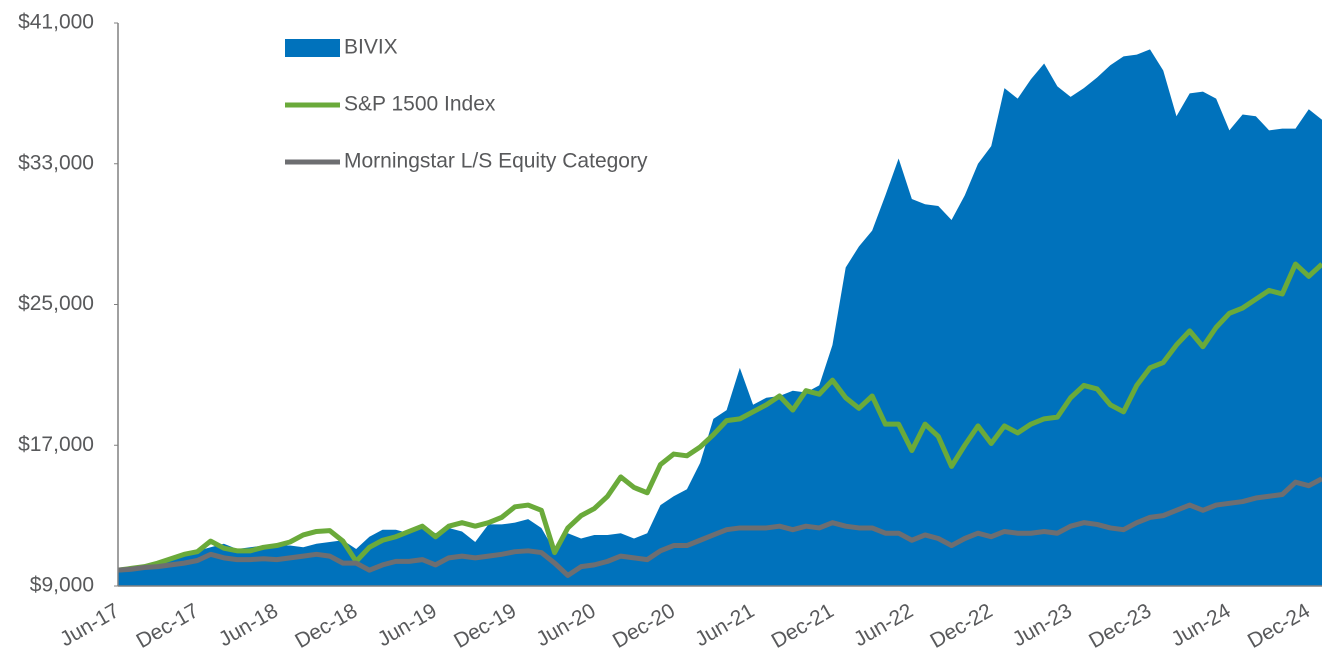 The image size is (1322, 661). I want to click on x-tick-label: Dec-21, so click(803, 626).